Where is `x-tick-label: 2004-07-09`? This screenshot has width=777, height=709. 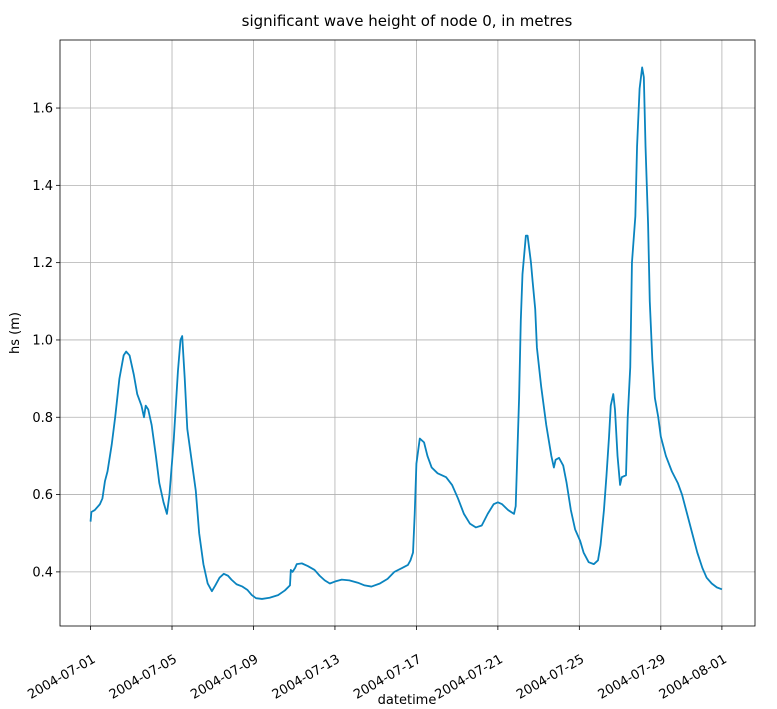
x-tick-label: 2004-07-09 is located at coordinates (224, 677).